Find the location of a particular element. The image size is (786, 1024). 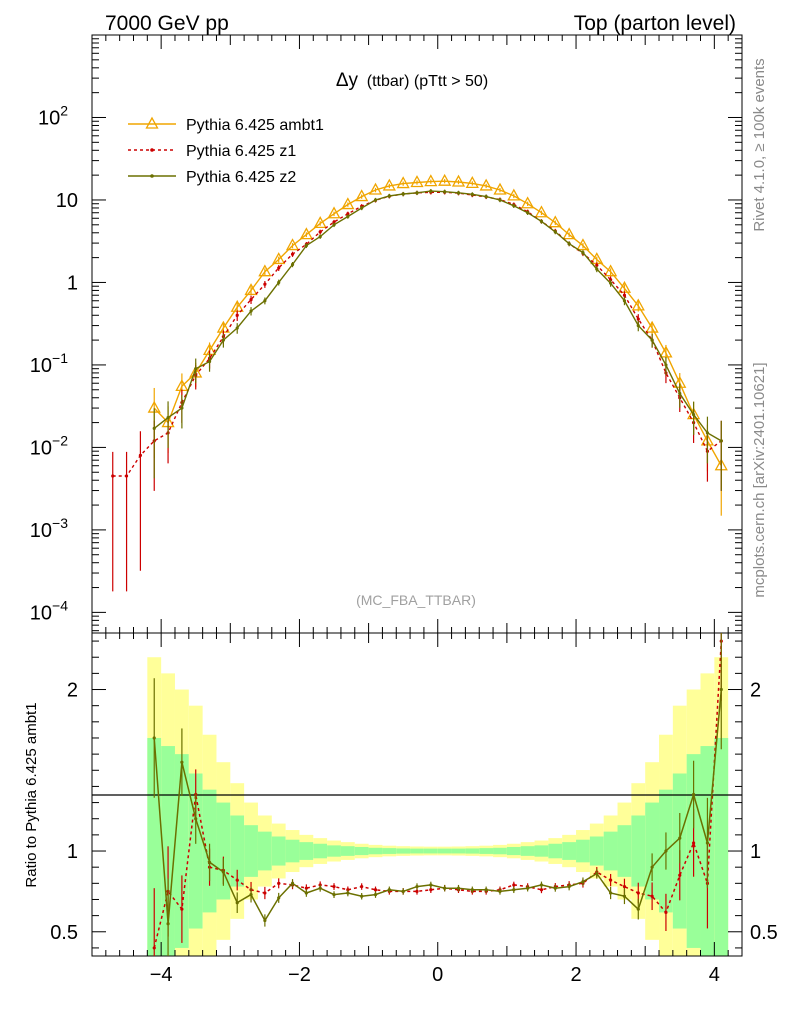

ratio-ytick-label: 0.5 is located at coordinates (64, 933).